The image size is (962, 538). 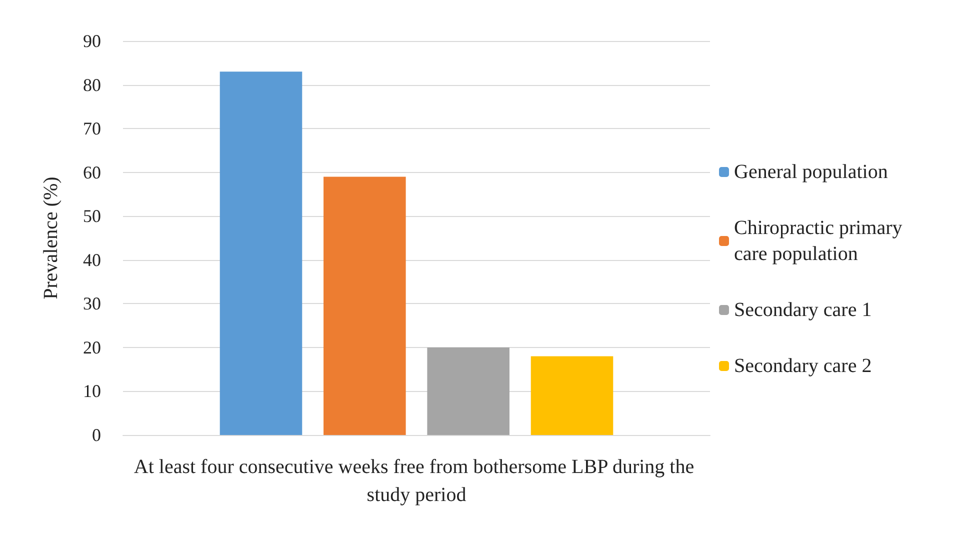 I want to click on y-tick-label: 90, so click(x=92, y=41).